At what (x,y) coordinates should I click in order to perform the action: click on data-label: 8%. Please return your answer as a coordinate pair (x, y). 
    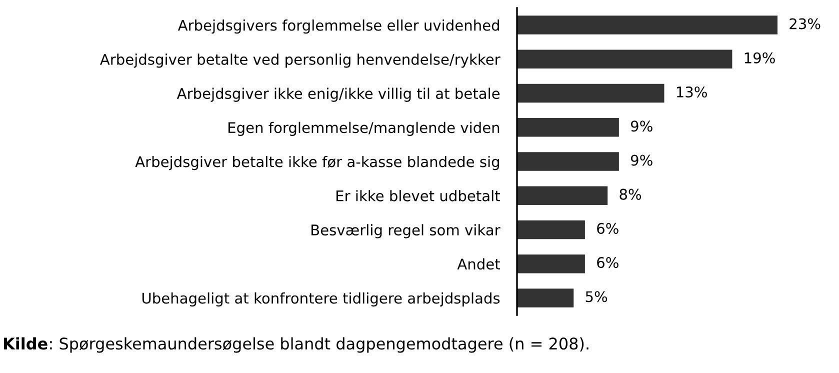
    Looking at the image, I should click on (631, 194).